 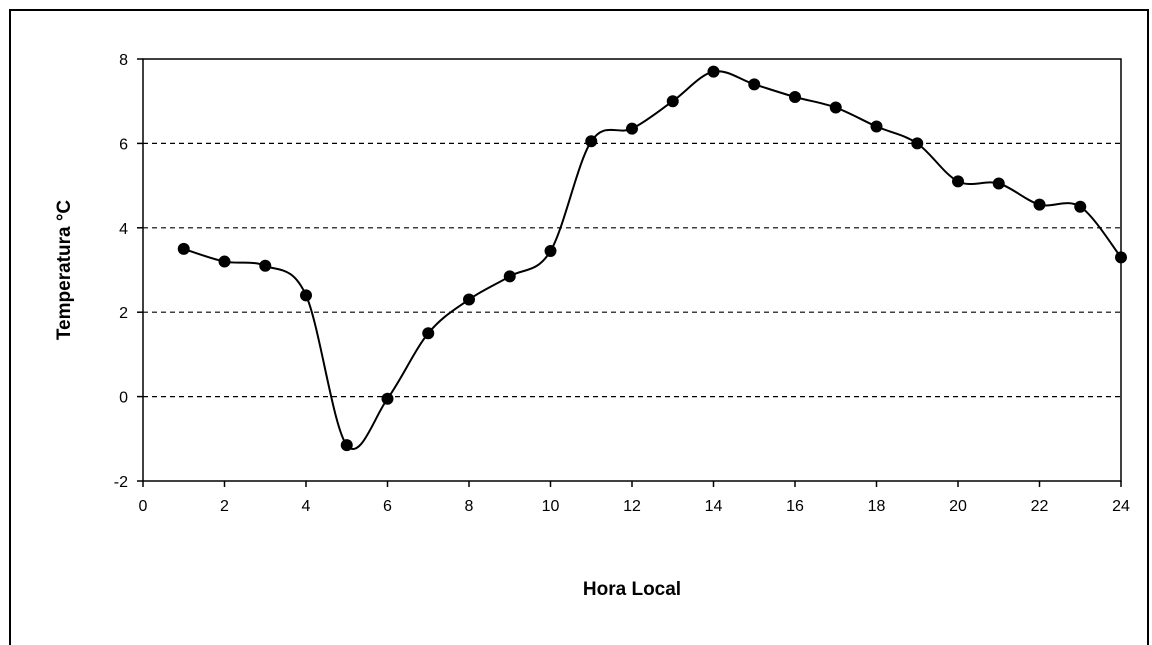 What do you see at coordinates (123, 229) in the screenshot?
I see `y-tick-label: 4` at bounding box center [123, 229].